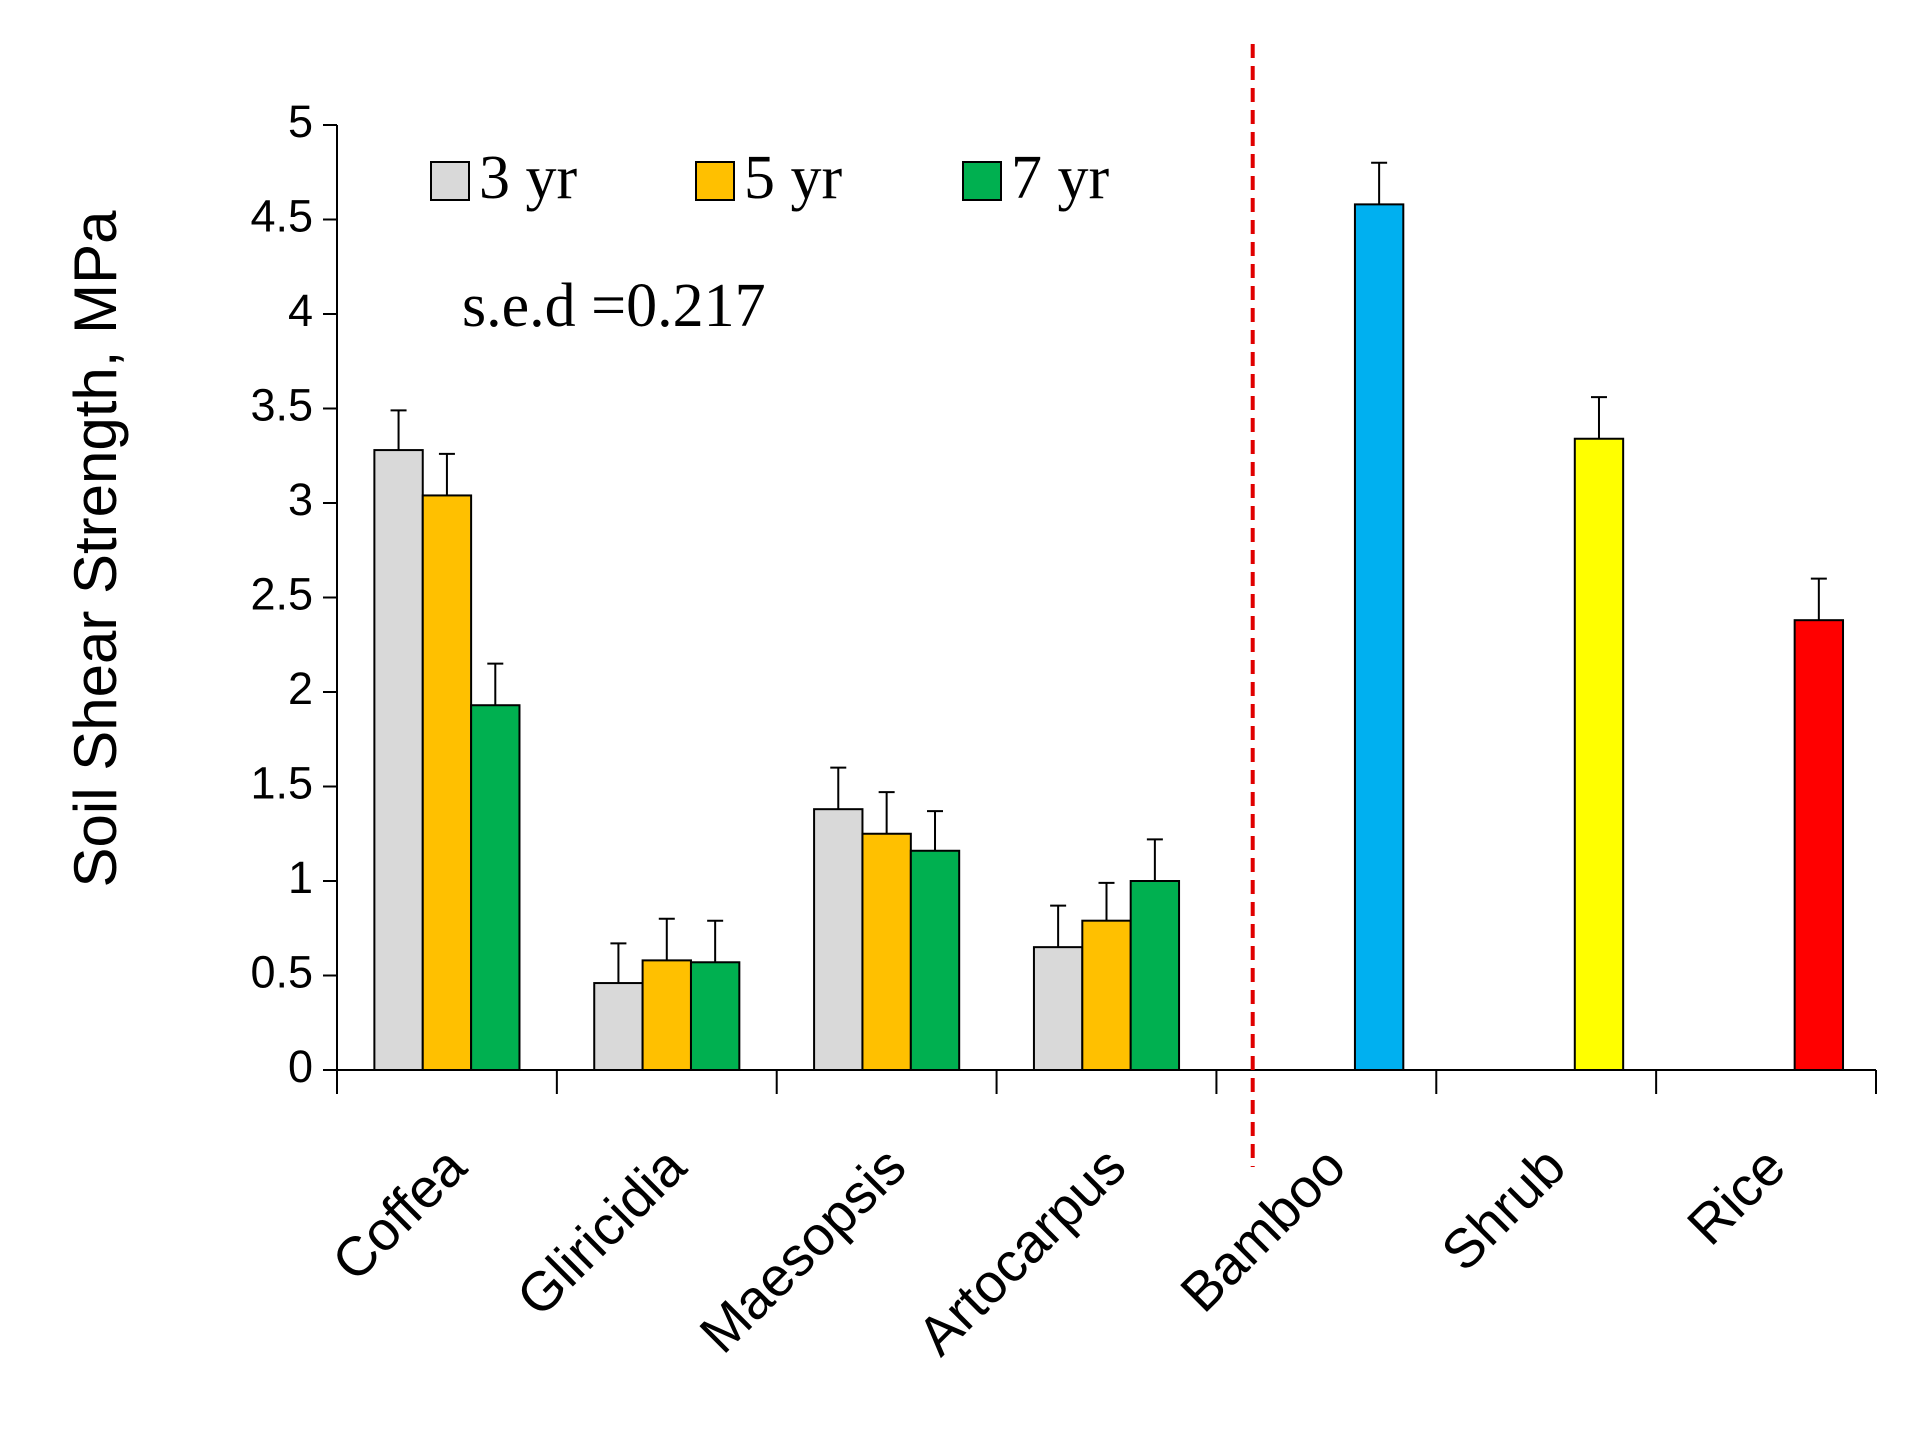 The image size is (1927, 1441). What do you see at coordinates (803, 1250) in the screenshot?
I see `x-tick-label: Maesopsis` at bounding box center [803, 1250].